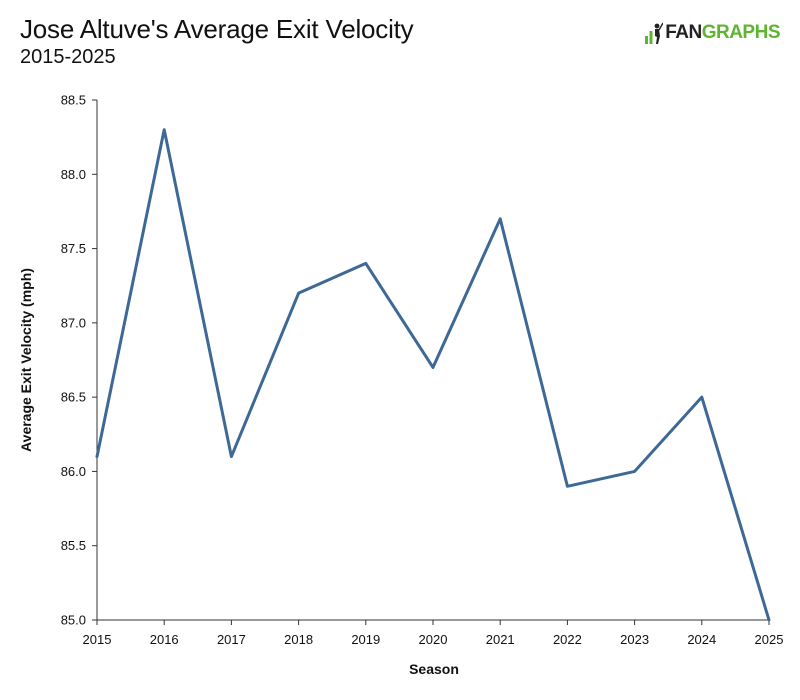 The width and height of the screenshot is (800, 700). I want to click on x-tick-label: 2017, so click(231, 639).